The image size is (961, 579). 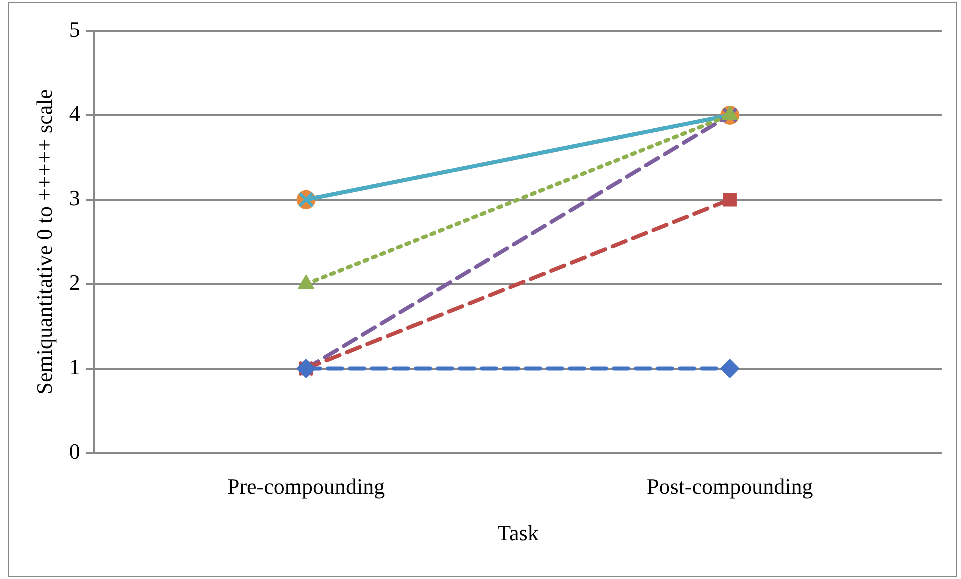 I want to click on x-axis-title: Task, so click(x=518, y=533).